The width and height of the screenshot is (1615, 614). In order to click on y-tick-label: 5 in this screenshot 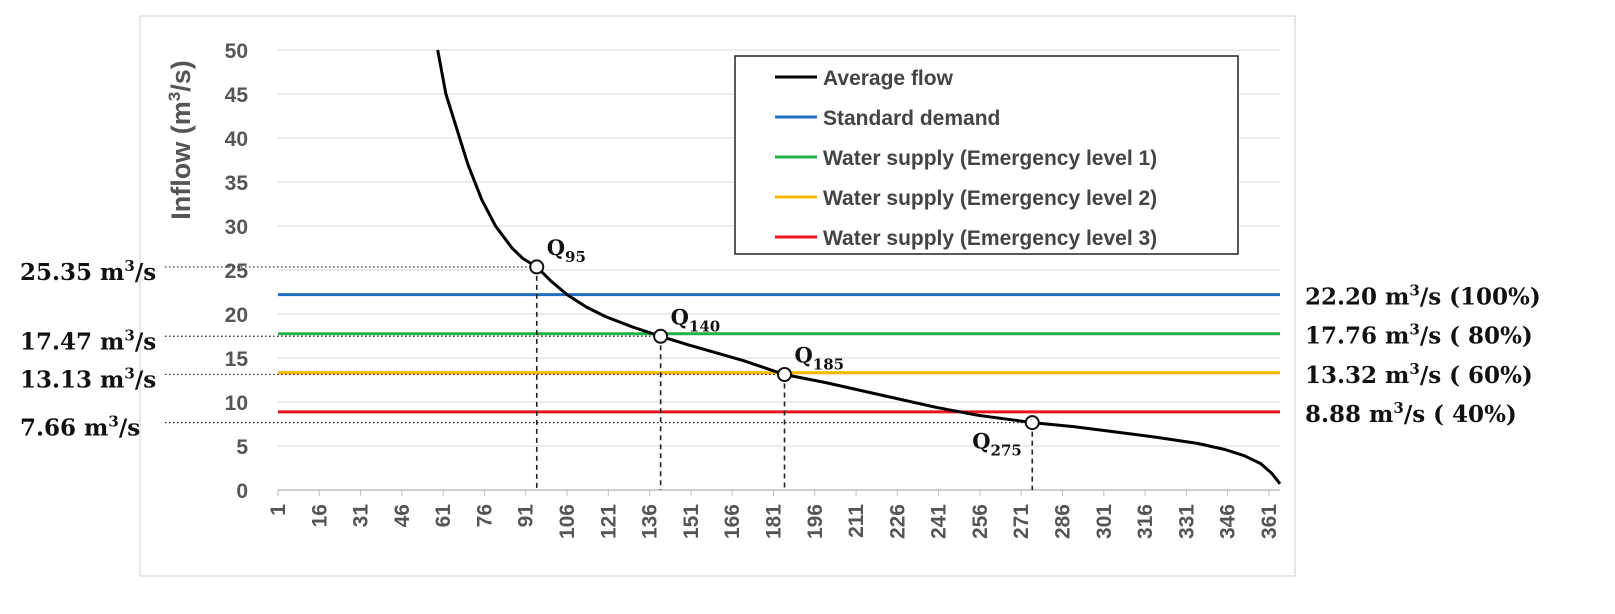, I will do `click(242, 447)`.